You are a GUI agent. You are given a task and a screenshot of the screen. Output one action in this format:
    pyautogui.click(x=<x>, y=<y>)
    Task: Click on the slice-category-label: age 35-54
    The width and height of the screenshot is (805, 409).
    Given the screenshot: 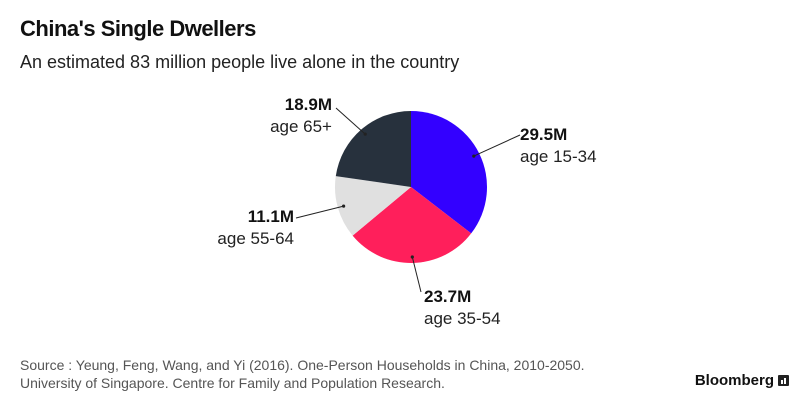 What is the action you would take?
    pyautogui.click(x=462, y=318)
    